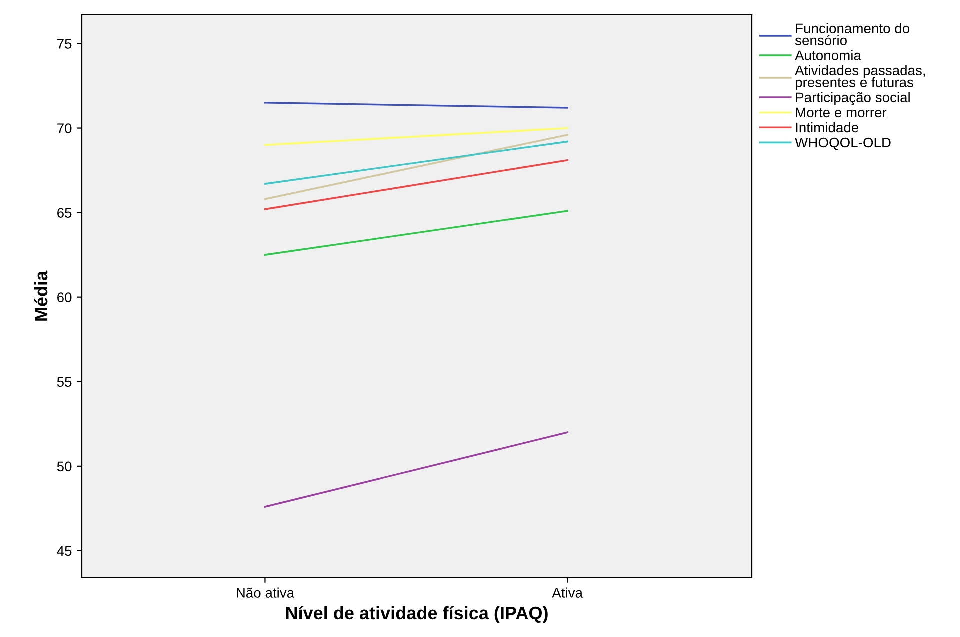 This screenshot has width=960, height=637. I want to click on legend-label: Funcionamento do sensório, so click(852, 34).